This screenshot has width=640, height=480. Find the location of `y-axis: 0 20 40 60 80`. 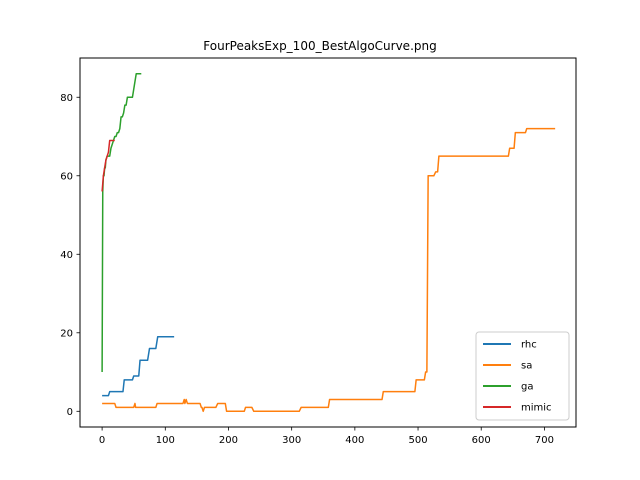

y-axis: 0 20 40 60 80 is located at coordinates (70, 255).